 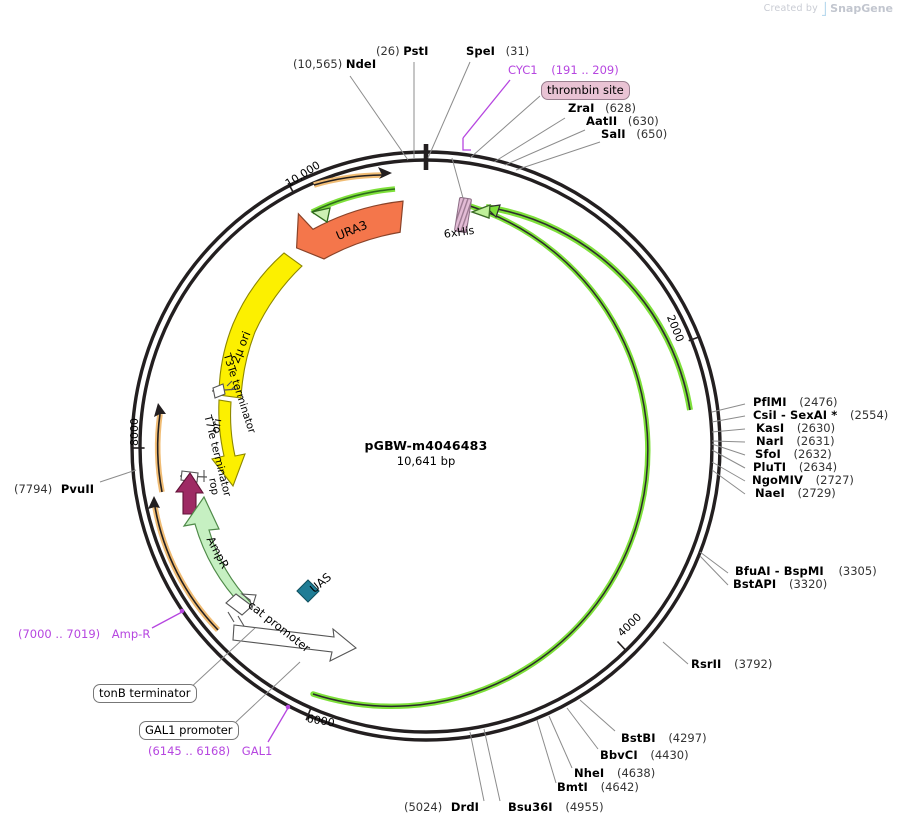 I want to click on plasmid-title-block: pGBW-m4046483 10,641 bp, so click(x=426, y=453).